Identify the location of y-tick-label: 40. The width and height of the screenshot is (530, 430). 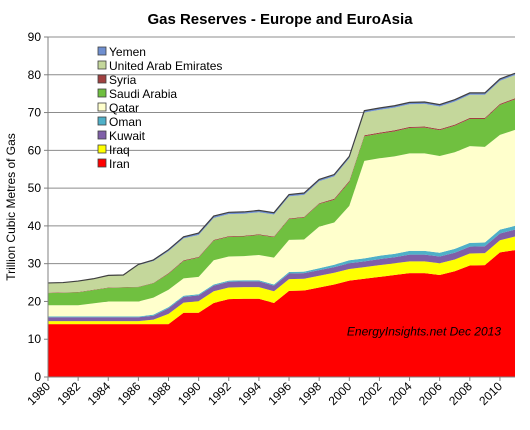
(35, 226).